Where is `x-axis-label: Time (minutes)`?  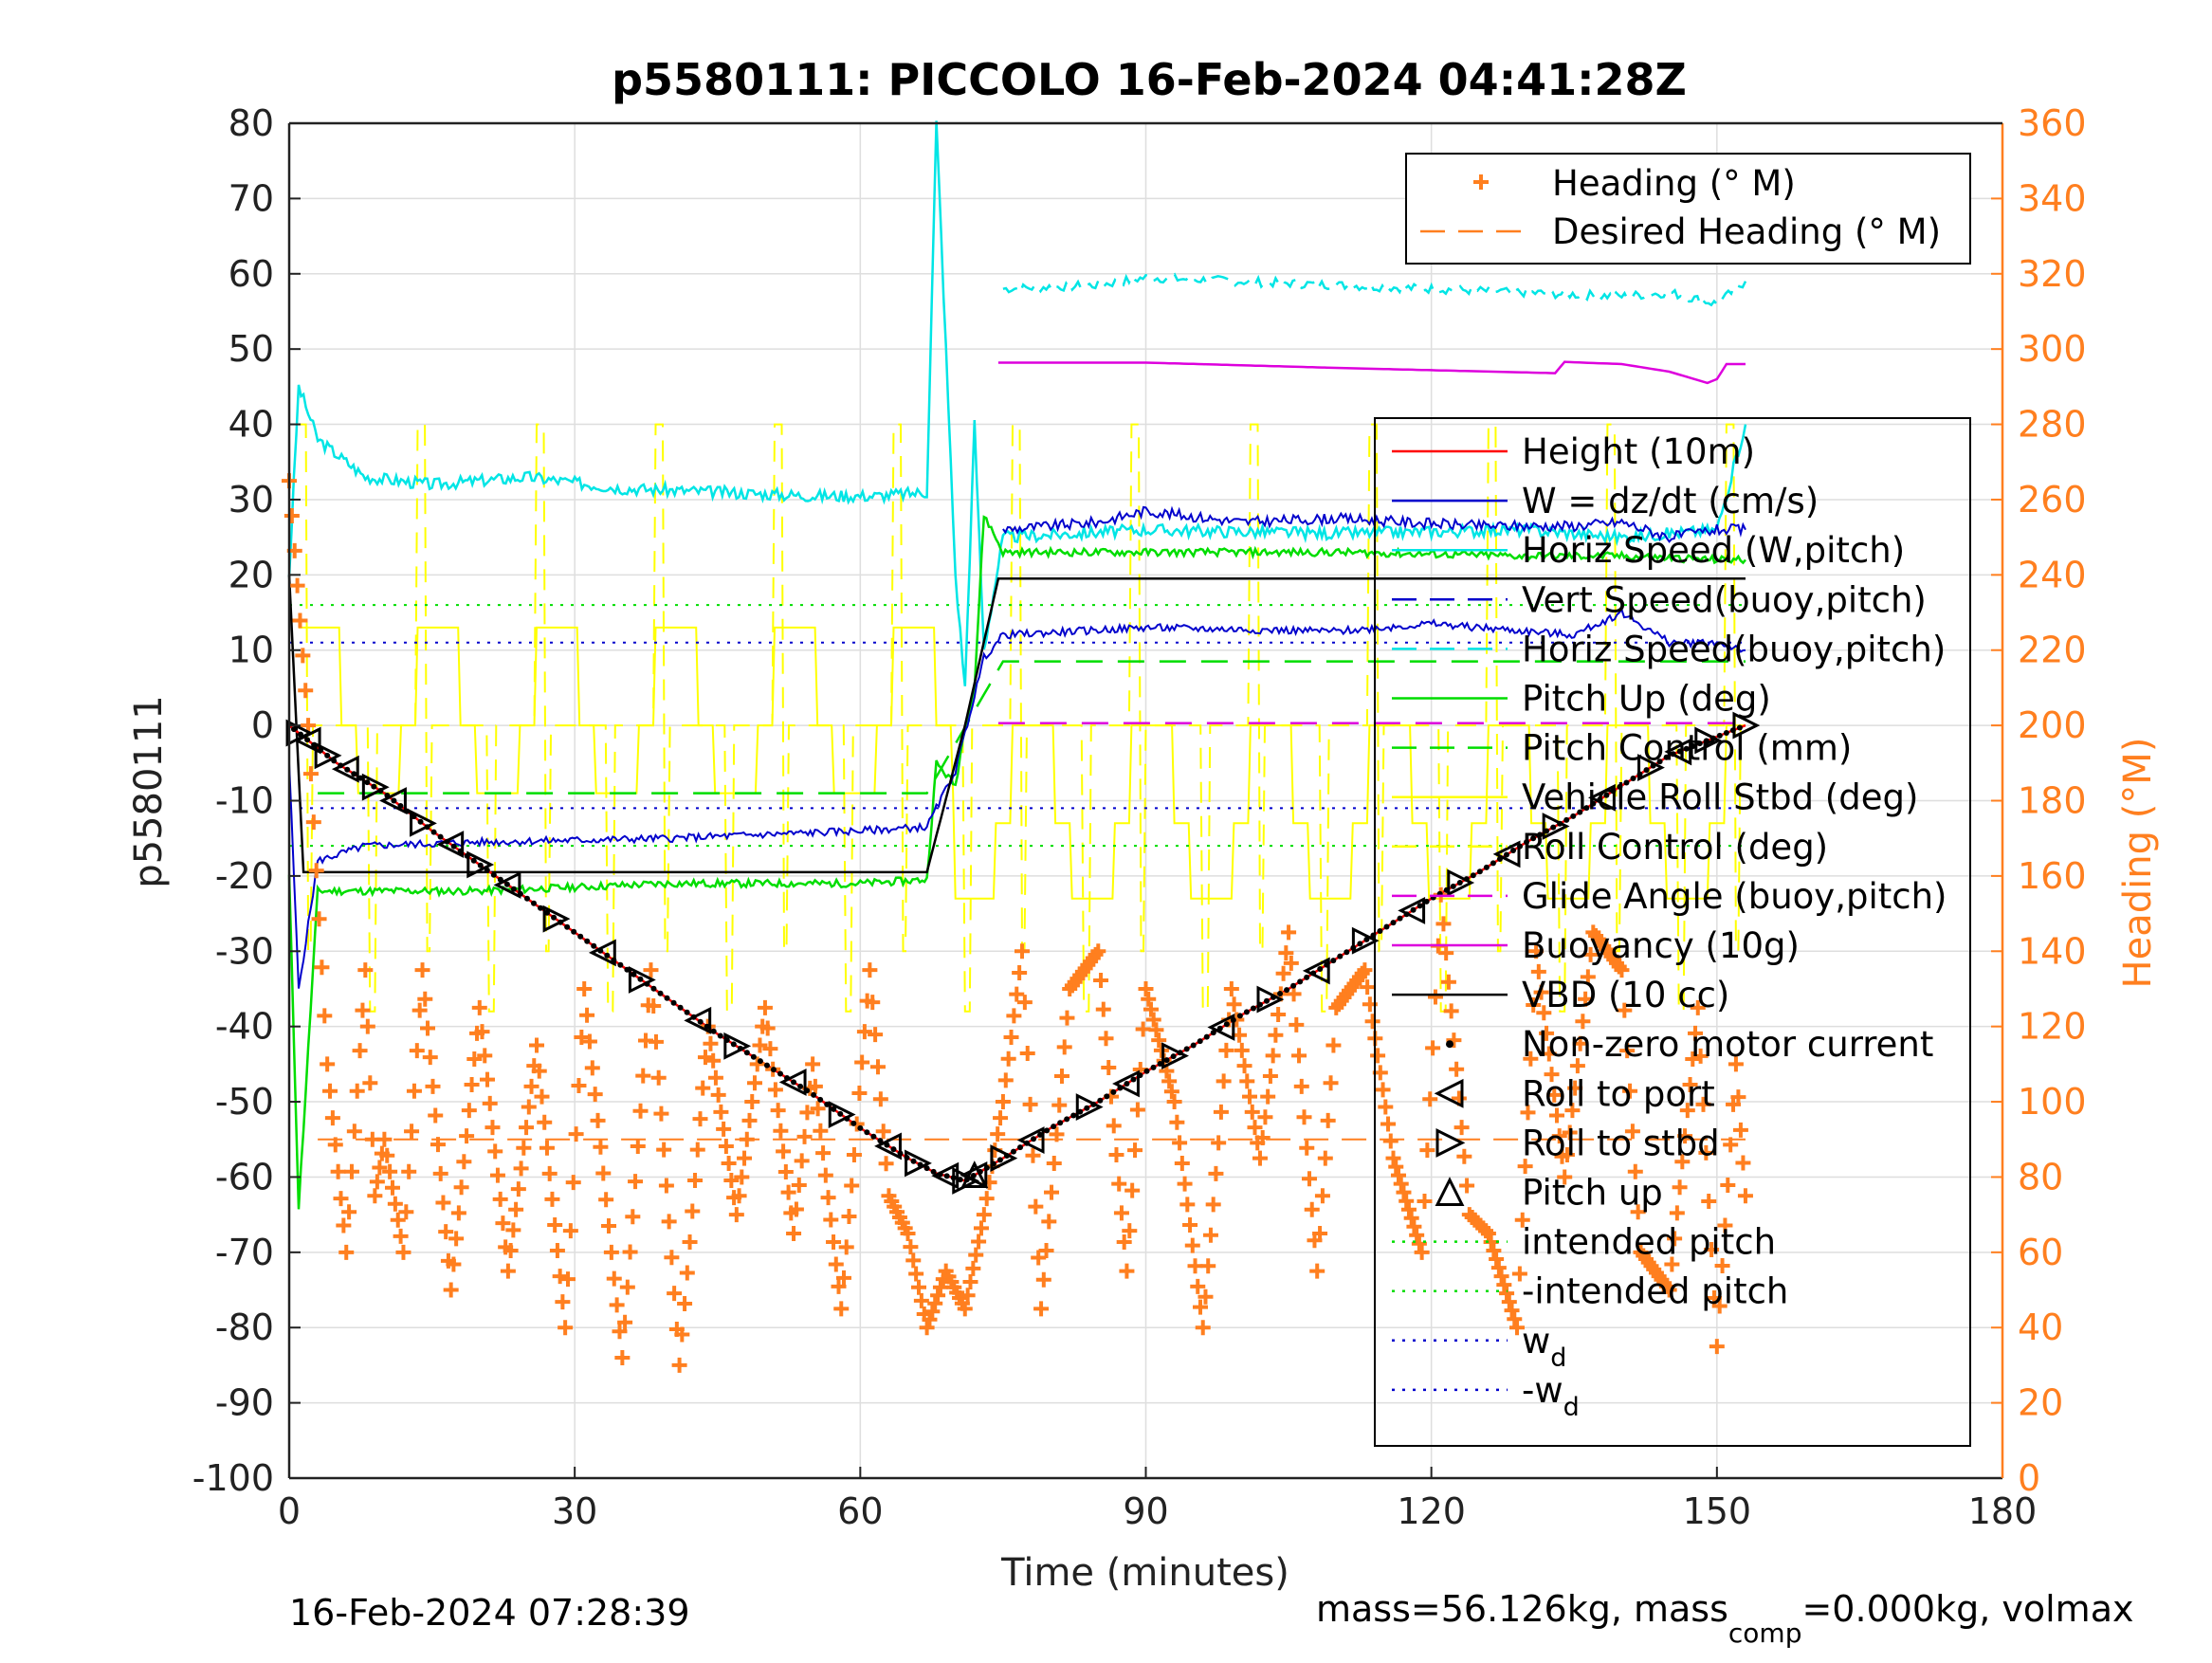
x-axis-label: Time (minutes) is located at coordinates (1144, 1573).